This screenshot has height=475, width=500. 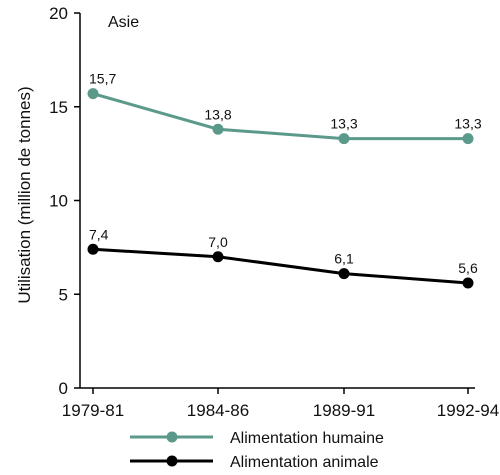 I want to click on panel-label: Asie, so click(x=123, y=22).